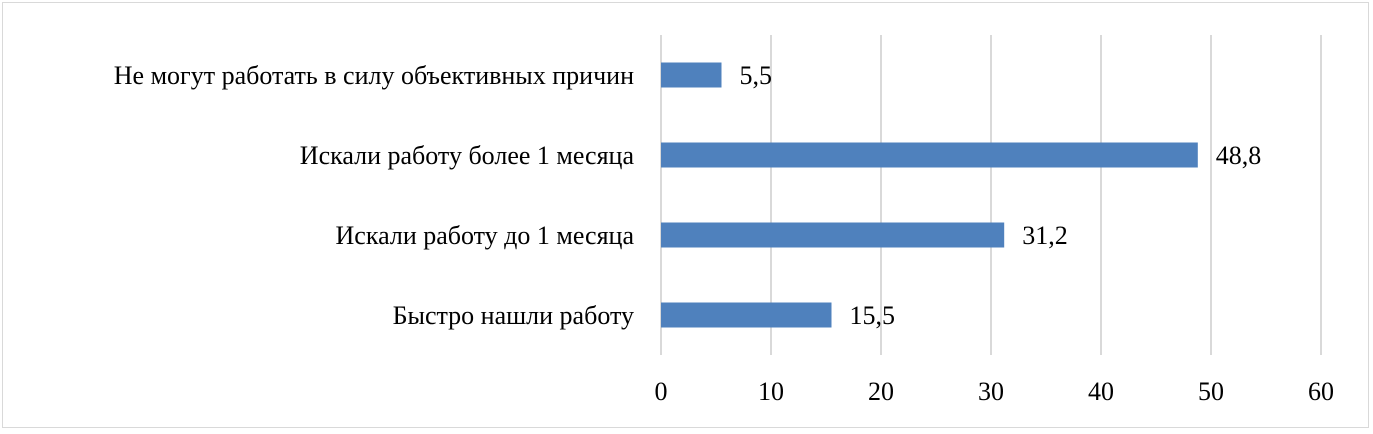 This screenshot has width=1373, height=434. Describe the element at coordinates (1321, 391) in the screenshot. I see `x-tick-label: 60` at that location.